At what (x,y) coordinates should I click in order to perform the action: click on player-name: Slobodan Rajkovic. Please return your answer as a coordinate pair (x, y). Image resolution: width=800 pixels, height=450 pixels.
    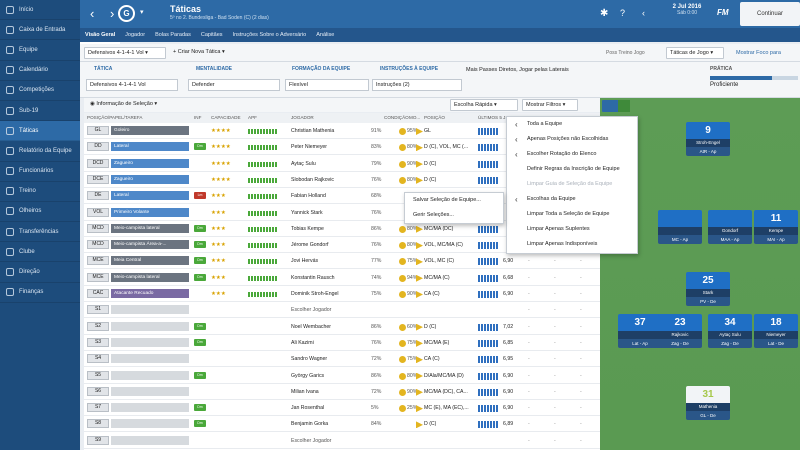
    Looking at the image, I should click on (312, 179).